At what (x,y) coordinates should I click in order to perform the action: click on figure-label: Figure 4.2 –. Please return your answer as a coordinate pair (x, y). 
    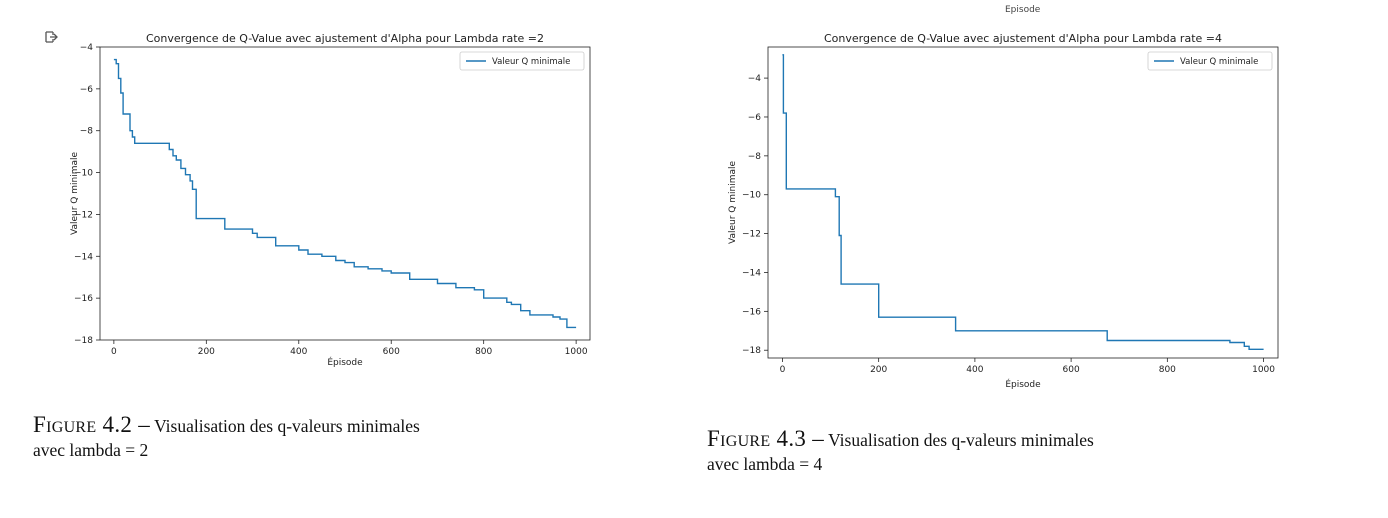
    Looking at the image, I should click on (92, 424).